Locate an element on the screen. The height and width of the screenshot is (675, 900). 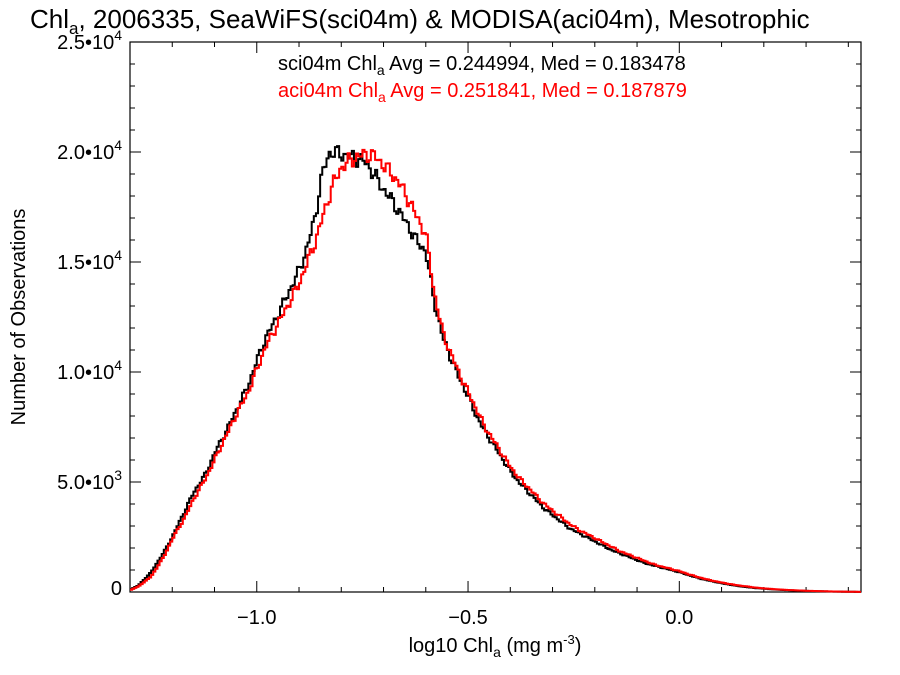
y-tick-label: 5.0•103 is located at coordinates (89, 480).